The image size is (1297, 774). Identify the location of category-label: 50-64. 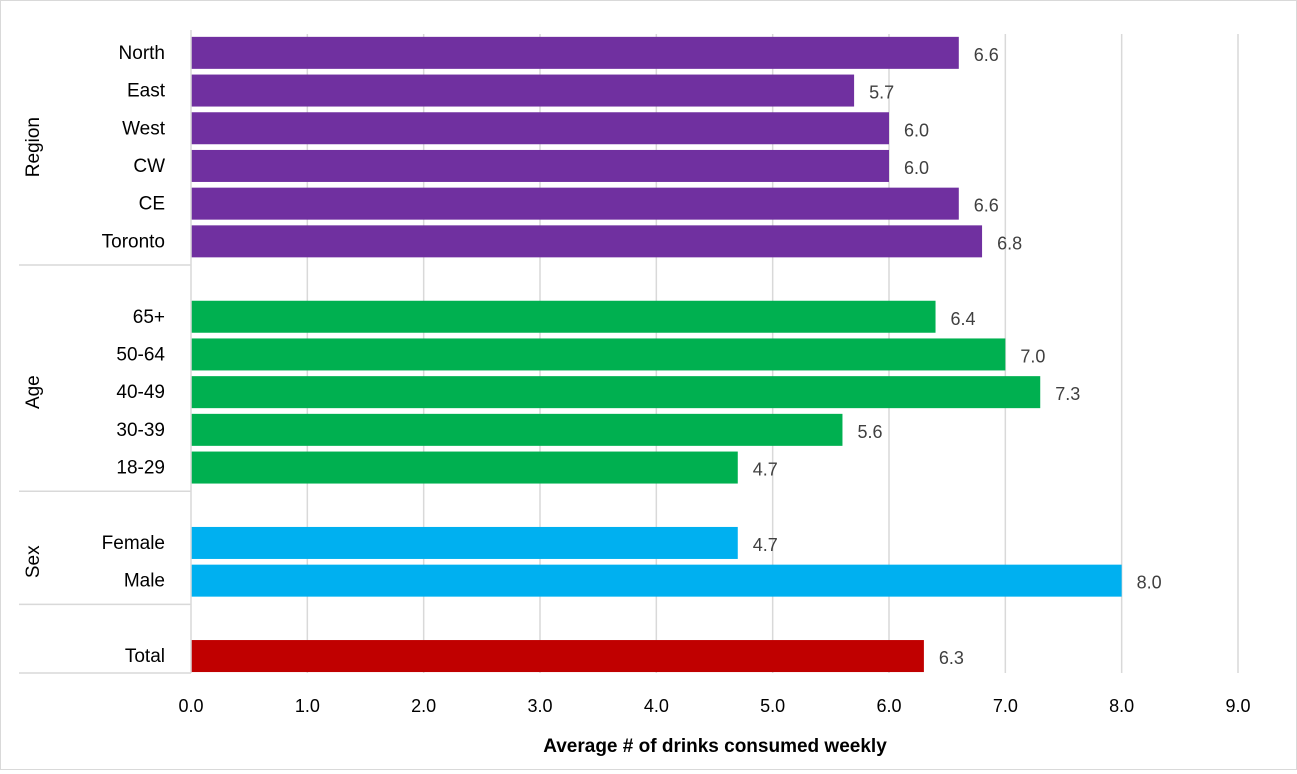
(140, 354).